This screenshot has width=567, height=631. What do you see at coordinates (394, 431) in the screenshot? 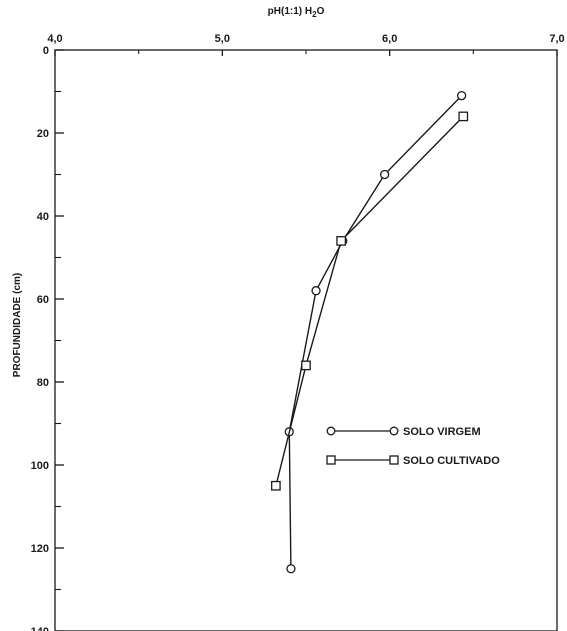
I see `legend-marker-circle-right` at bounding box center [394, 431].